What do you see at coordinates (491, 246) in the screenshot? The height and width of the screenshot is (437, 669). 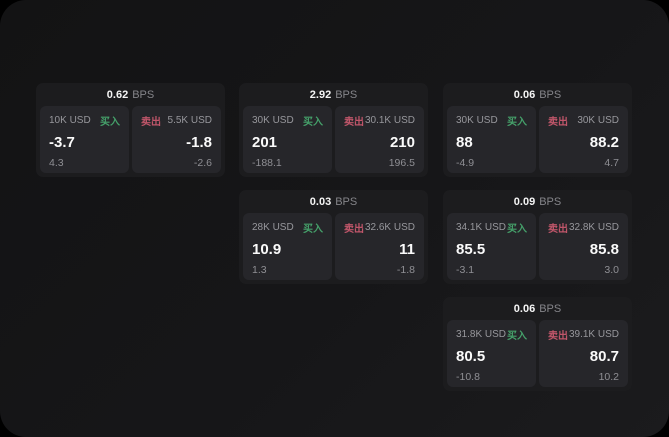 I see `buy-quote-panel: 34.1K USD 买入 85.5 -3.1` at bounding box center [491, 246].